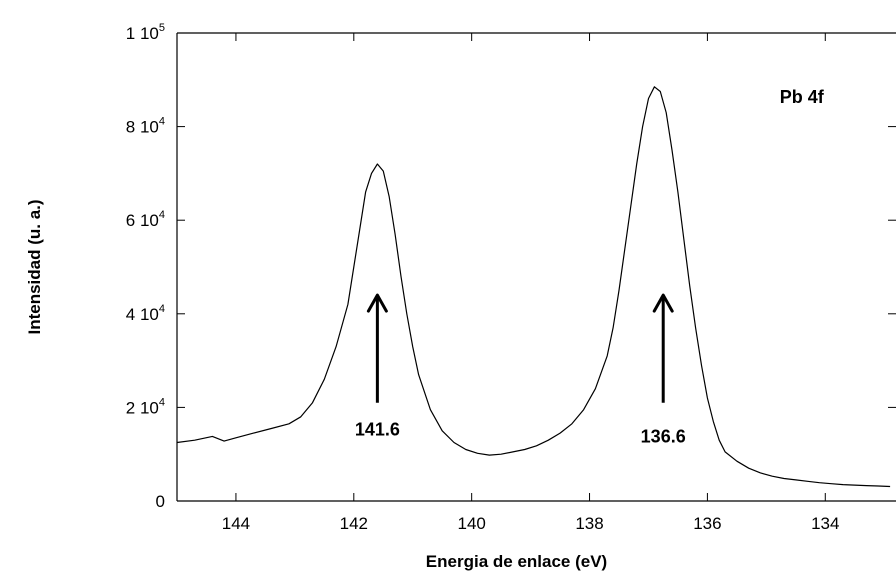 This screenshot has width=896, height=579. What do you see at coordinates (145, 126) in the screenshot?
I see `y-tick-label: 8 104` at bounding box center [145, 126].